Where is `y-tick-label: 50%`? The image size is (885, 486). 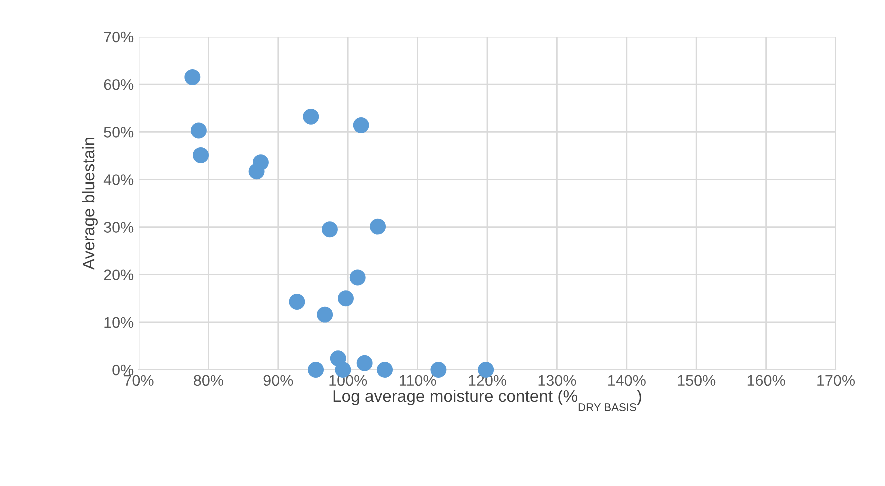 y-tick-label: 50% is located at coordinates (119, 132).